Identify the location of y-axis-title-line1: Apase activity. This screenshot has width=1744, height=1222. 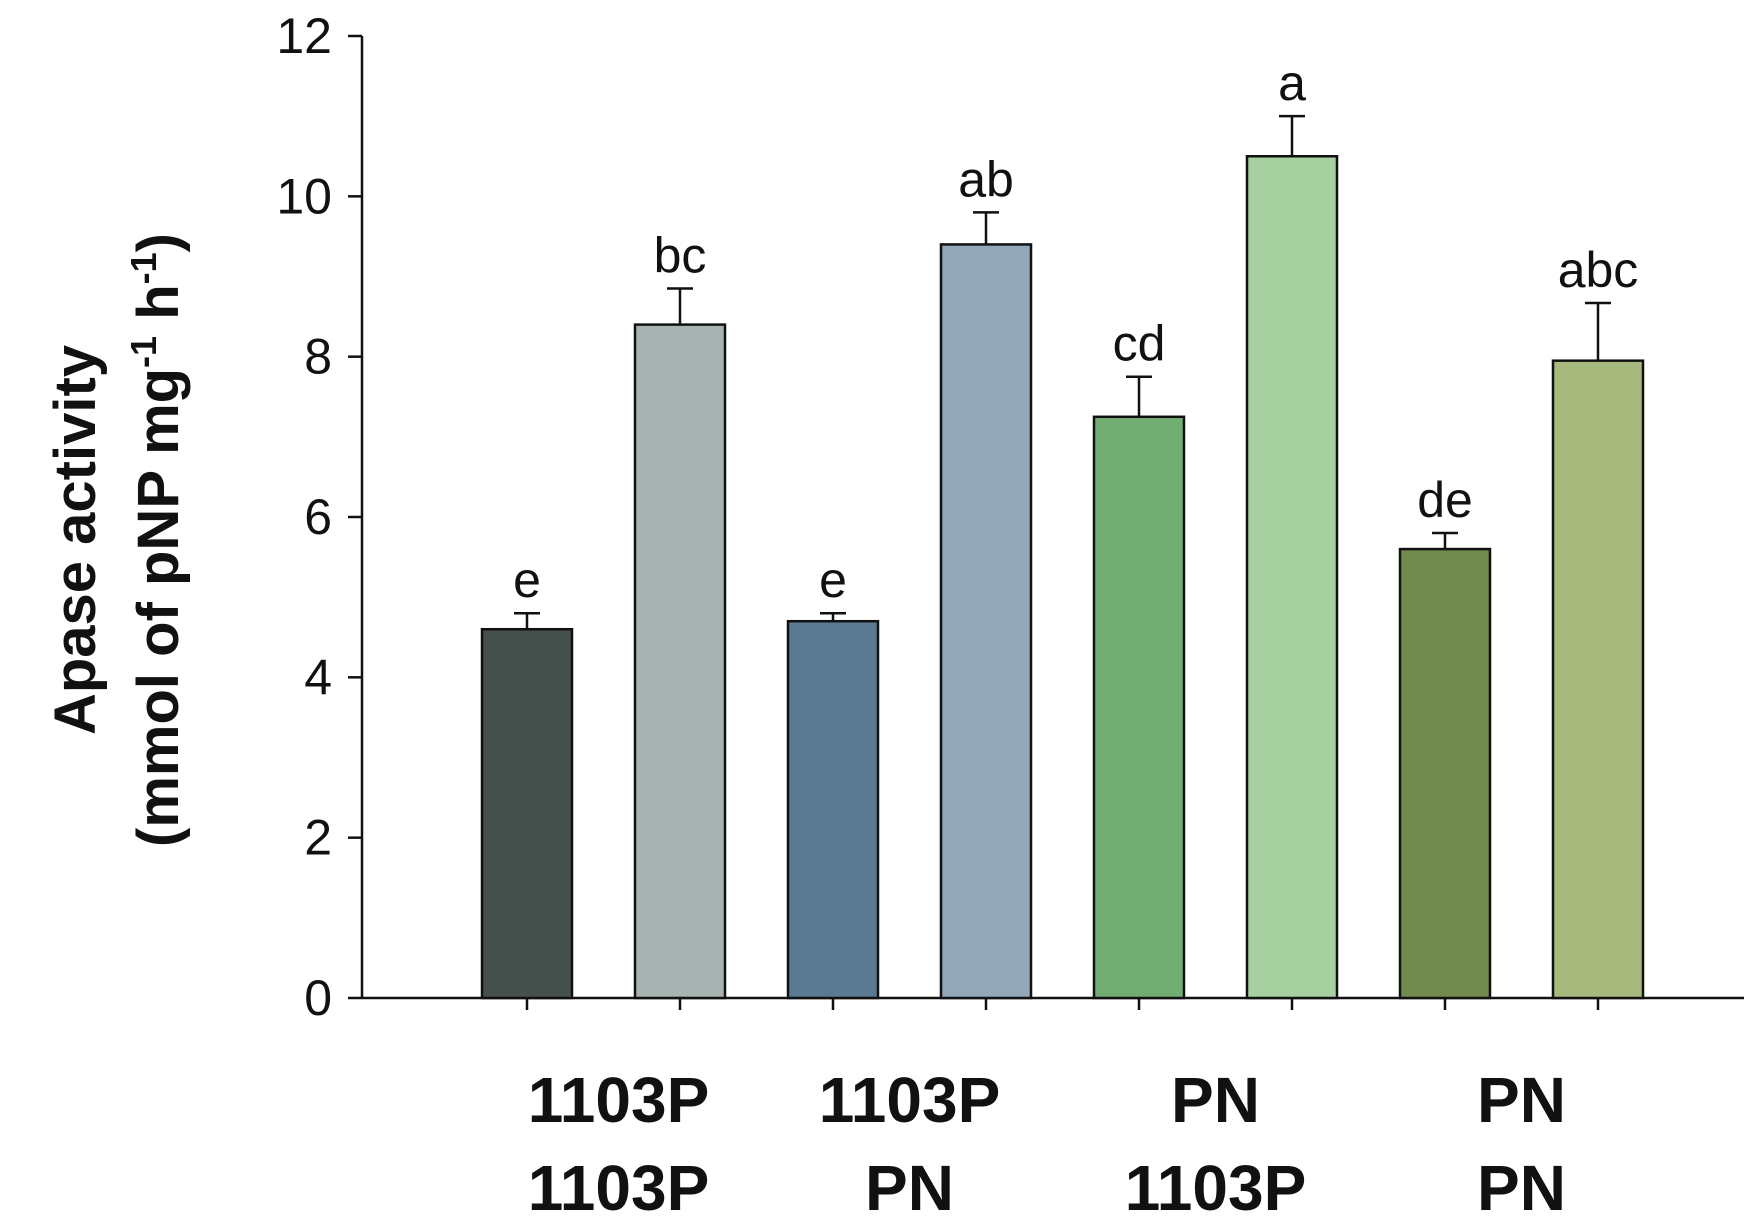
(75, 540).